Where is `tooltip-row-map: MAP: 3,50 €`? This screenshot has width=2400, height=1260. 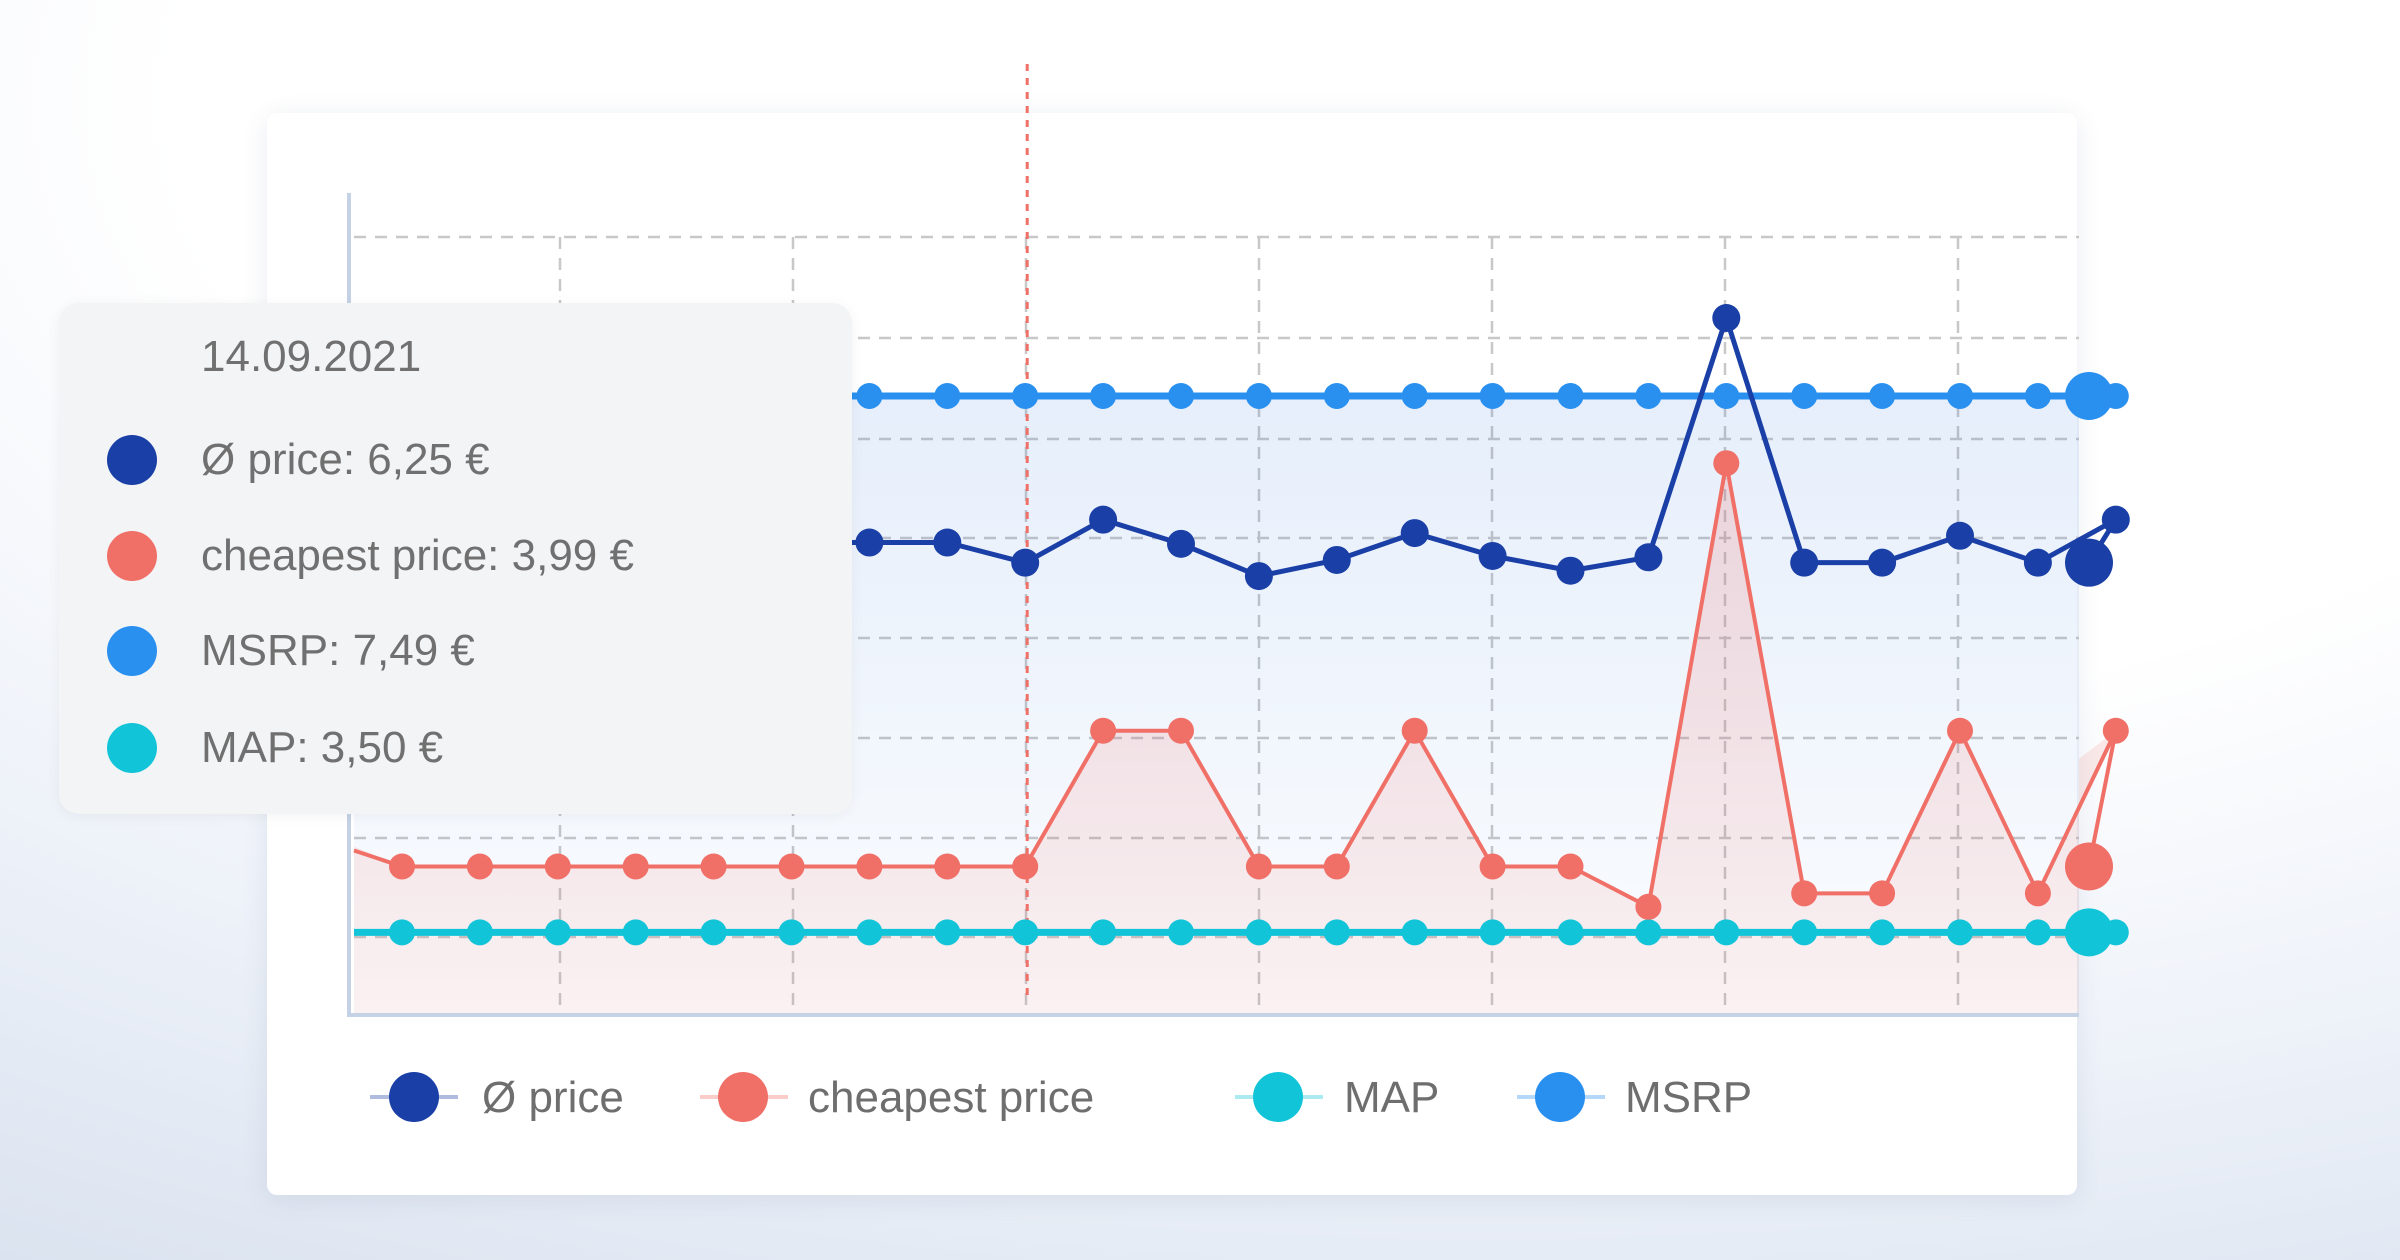
tooltip-row-map: MAP: 3,50 € is located at coordinates (275, 748).